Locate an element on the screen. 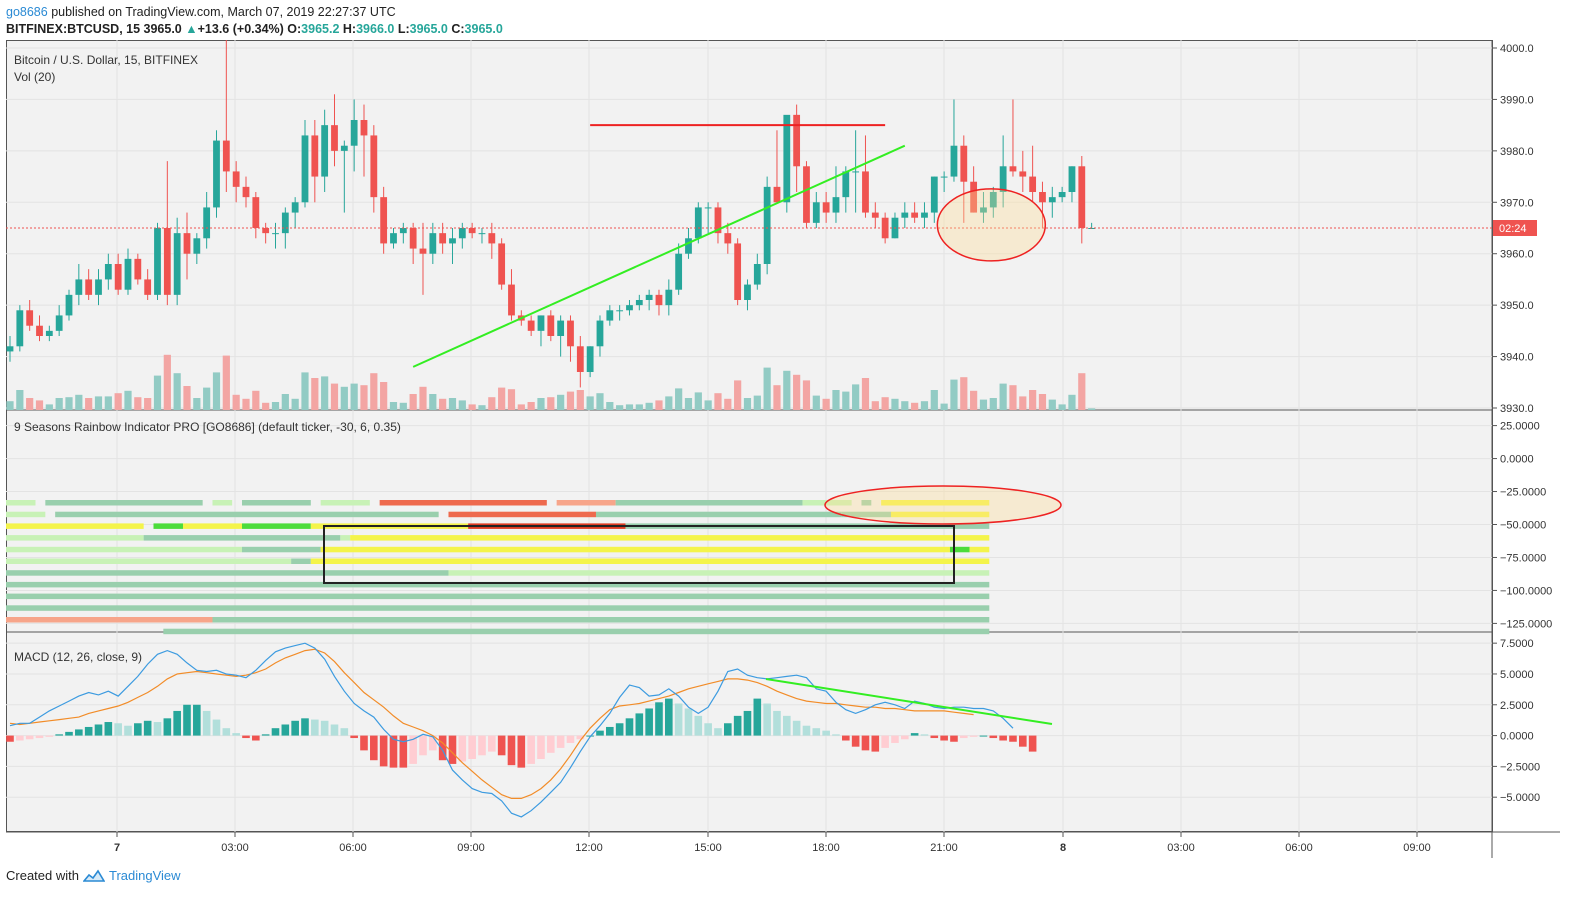 The height and width of the screenshot is (903, 1580). time-tick-label: 09:00 is located at coordinates (1417, 848).